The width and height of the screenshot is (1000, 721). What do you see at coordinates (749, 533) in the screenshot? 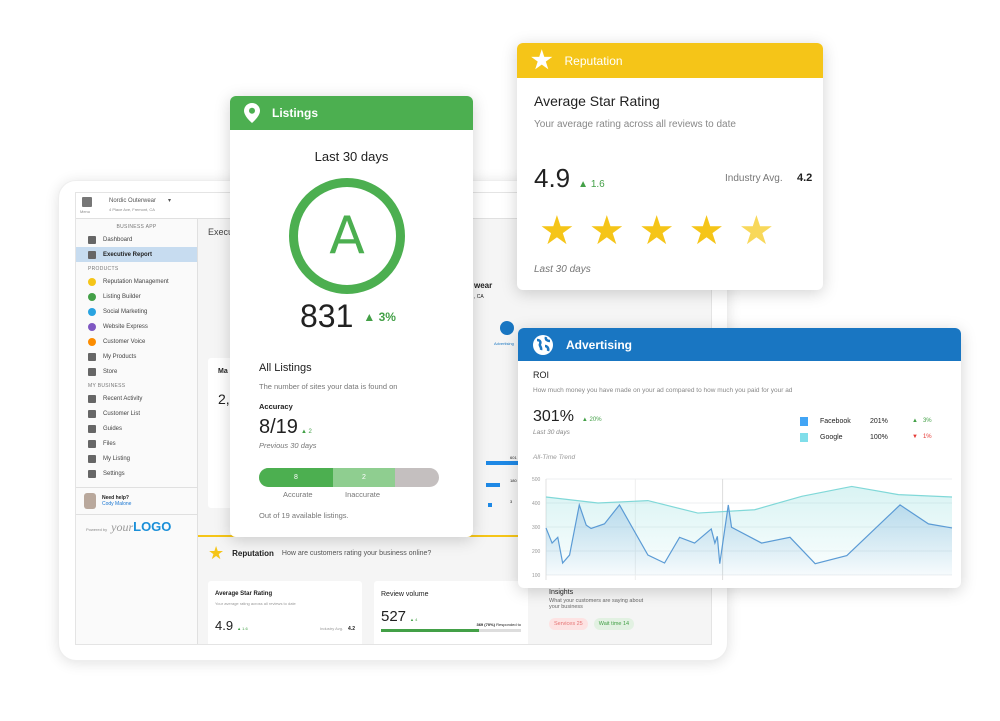
I see `series-line-facebook` at bounding box center [749, 533].